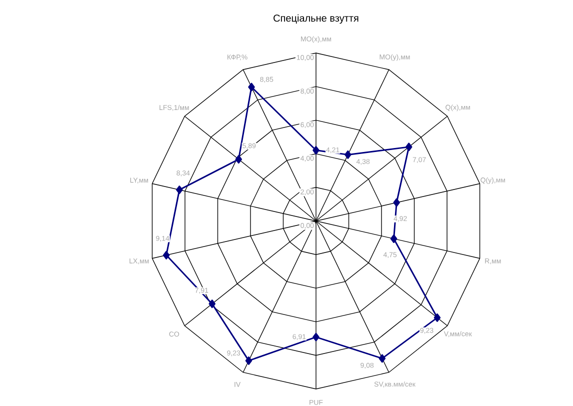  Describe the element at coordinates (316, 19) in the screenshot. I see `chart-title: Спеціальне взуття` at that location.